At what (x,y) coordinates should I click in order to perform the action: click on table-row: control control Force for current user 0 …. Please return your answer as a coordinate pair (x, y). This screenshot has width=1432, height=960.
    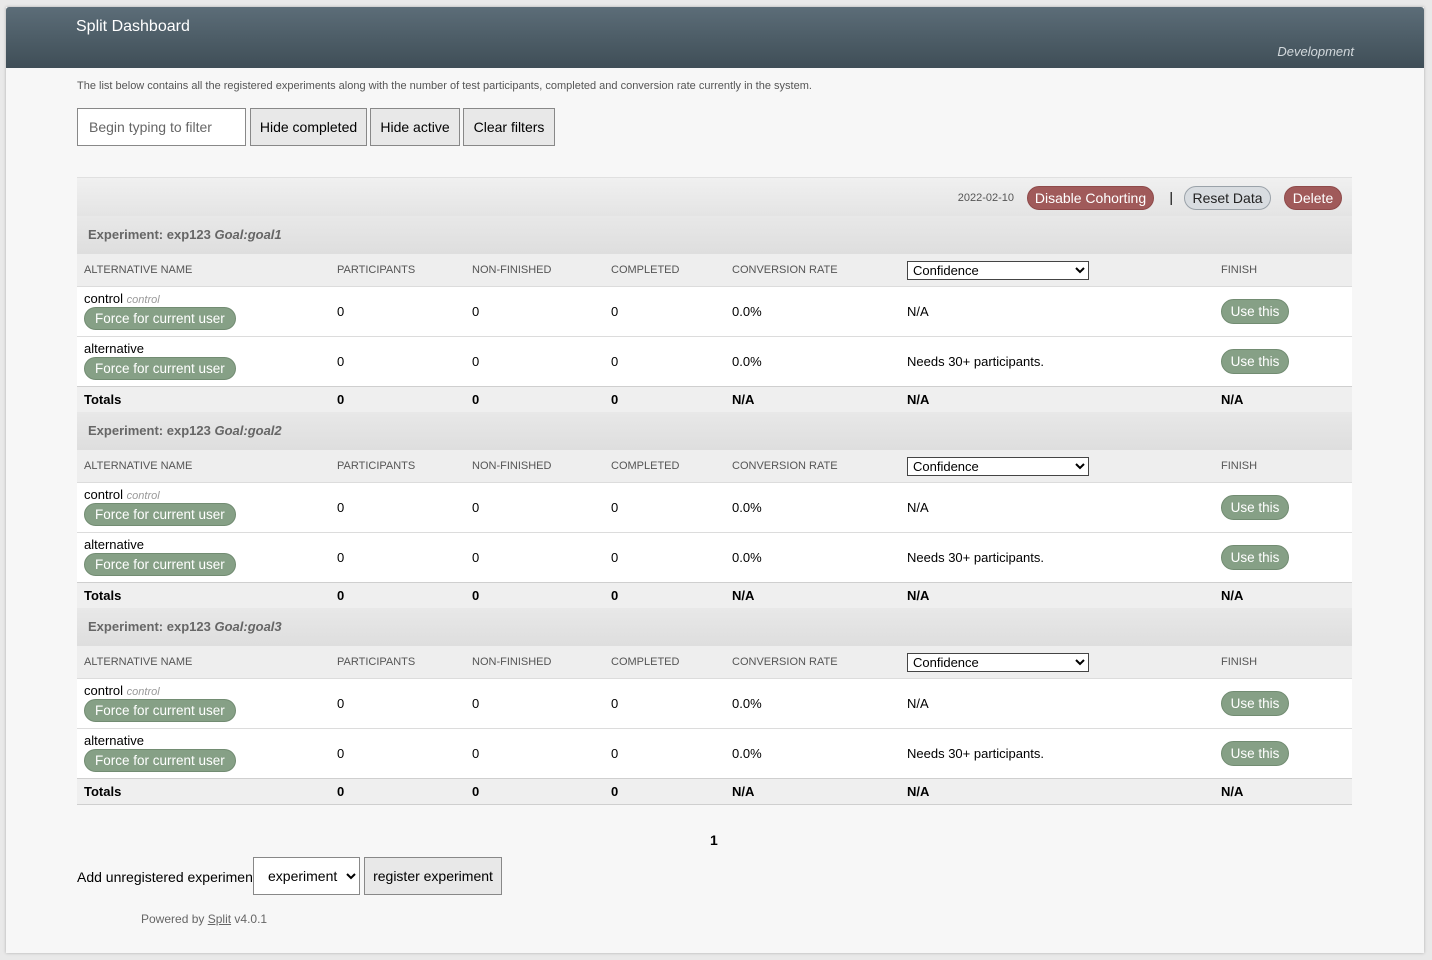
    Looking at the image, I should click on (714, 703).